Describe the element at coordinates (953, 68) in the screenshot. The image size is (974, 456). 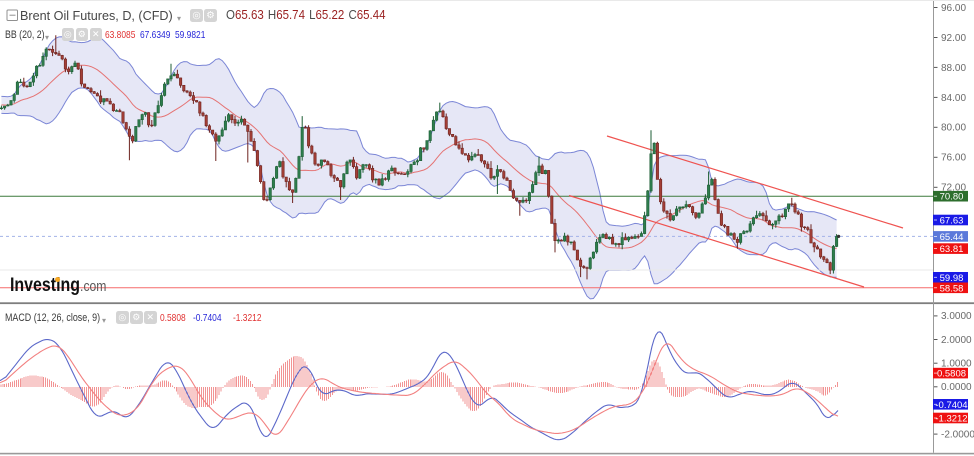
I see `svg-text: 88.00` at that location.